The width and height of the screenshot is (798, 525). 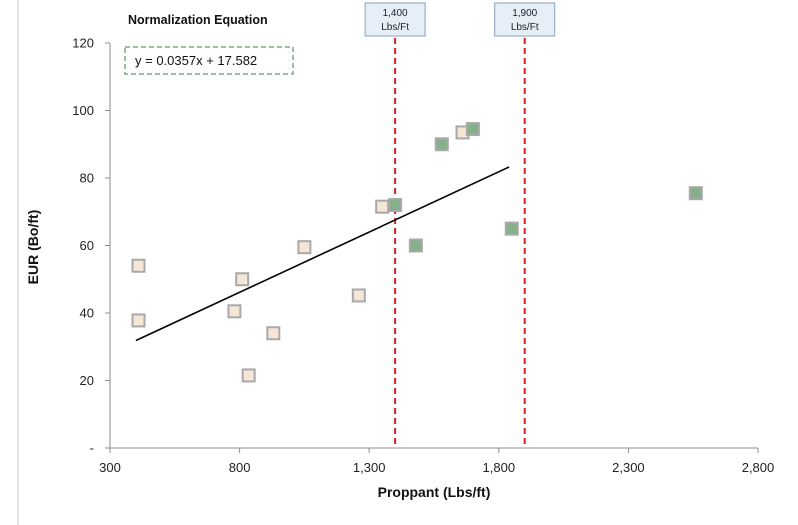 What do you see at coordinates (758, 467) in the screenshot?
I see `x-tick-label: 2,800` at bounding box center [758, 467].